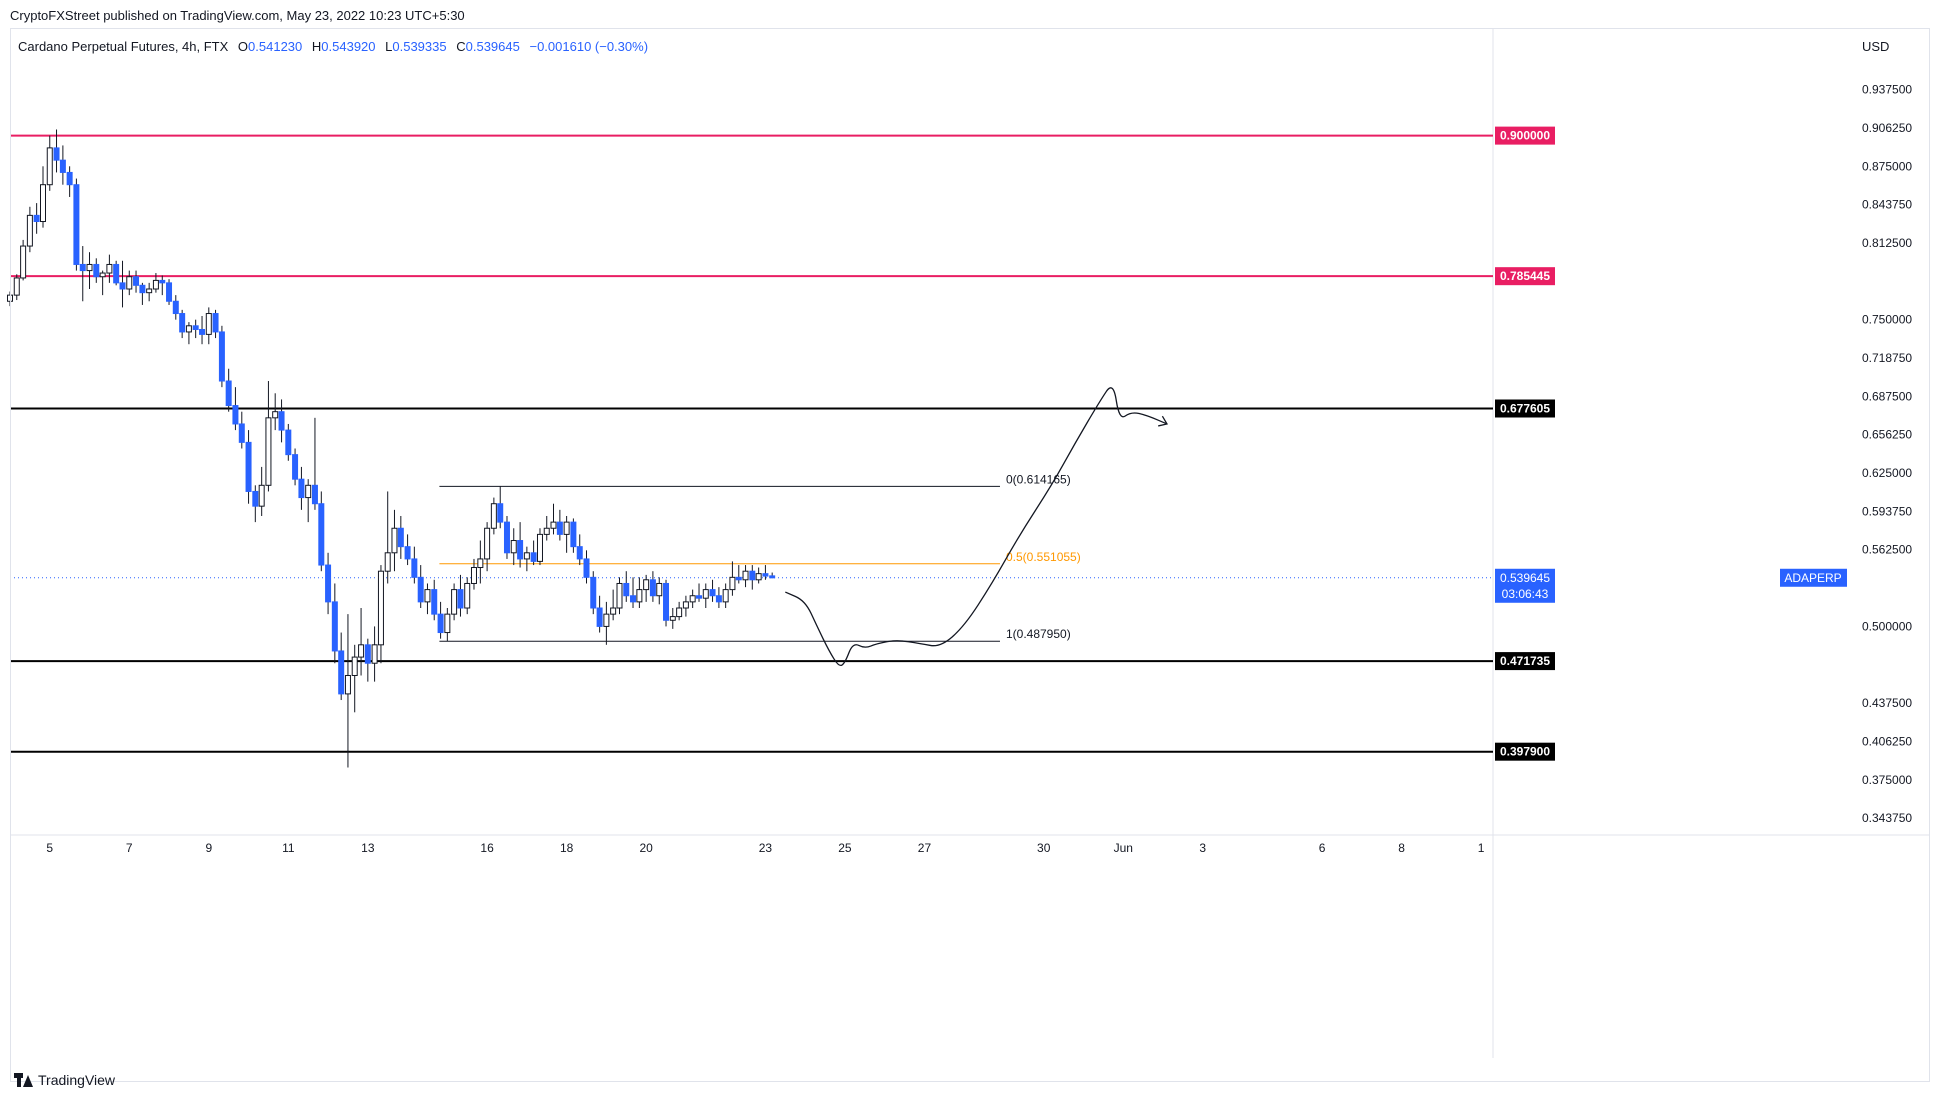 The image size is (1940, 1103). I want to click on x-tick-label: 27, so click(925, 848).